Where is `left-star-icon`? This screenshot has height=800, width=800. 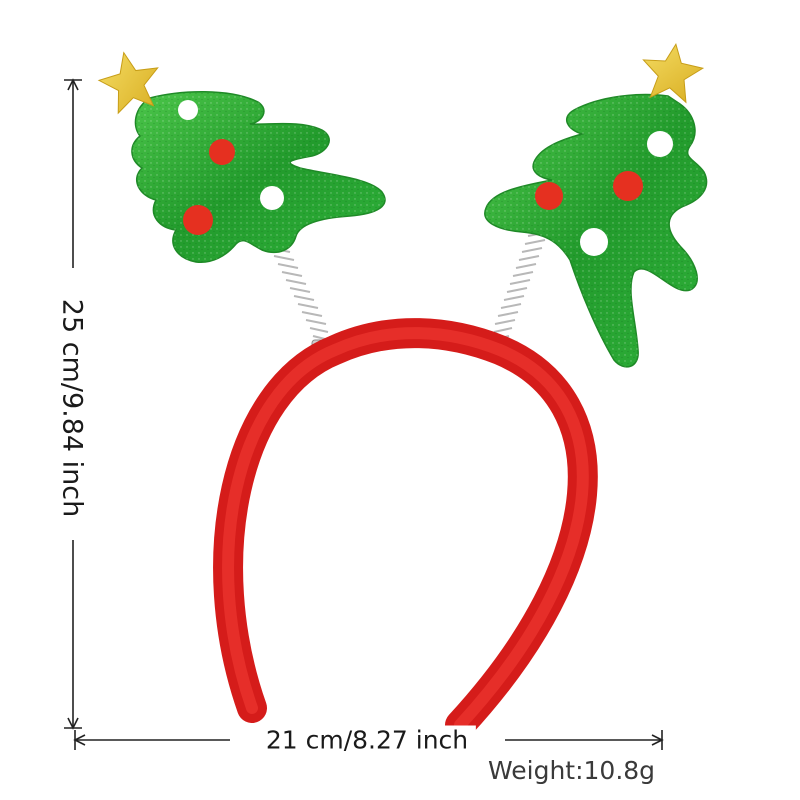 left-star-icon is located at coordinates (128, 83).